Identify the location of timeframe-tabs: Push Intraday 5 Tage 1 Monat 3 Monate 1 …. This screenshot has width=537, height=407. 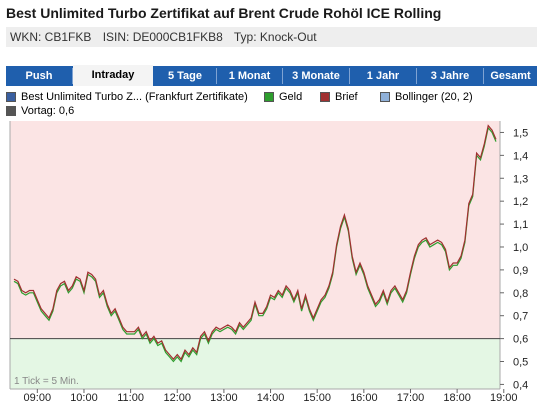
(271, 75).